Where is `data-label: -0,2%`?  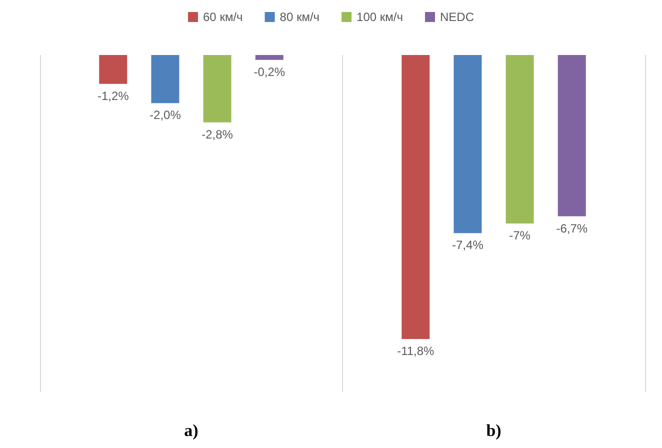
data-label: -0,2% is located at coordinates (270, 71).